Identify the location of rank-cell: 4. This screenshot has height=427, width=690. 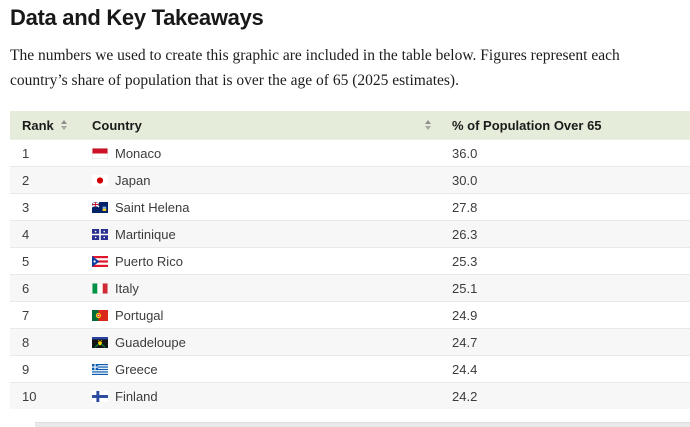
(26, 234).